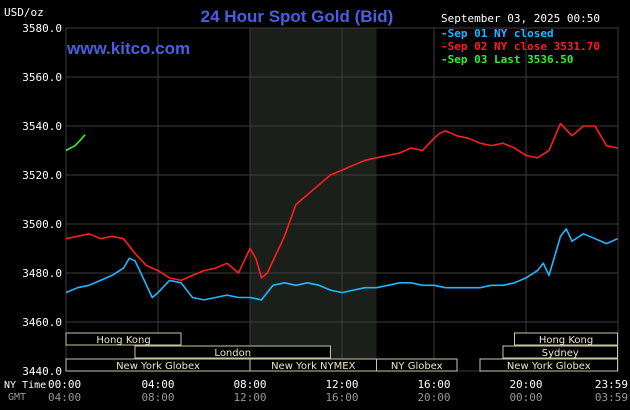 The image size is (630, 410). What do you see at coordinates (341, 397) in the screenshot?
I see `x-tick-label-gmt: 16:00` at bounding box center [341, 397].